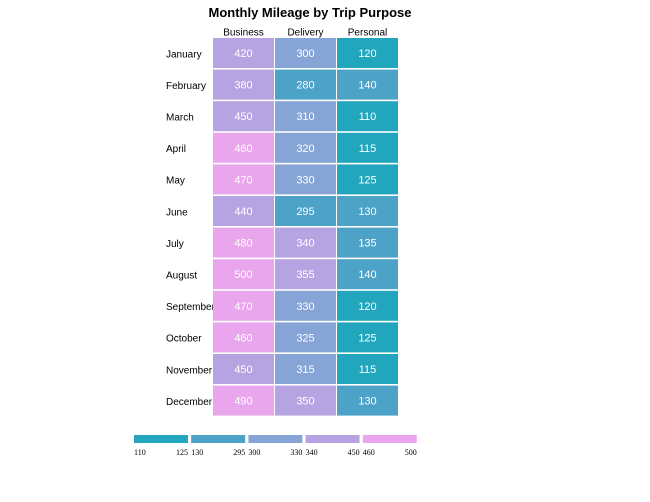 The height and width of the screenshot is (502, 650). What do you see at coordinates (140, 452) in the screenshot?
I see `legend-min-label: 110` at bounding box center [140, 452].